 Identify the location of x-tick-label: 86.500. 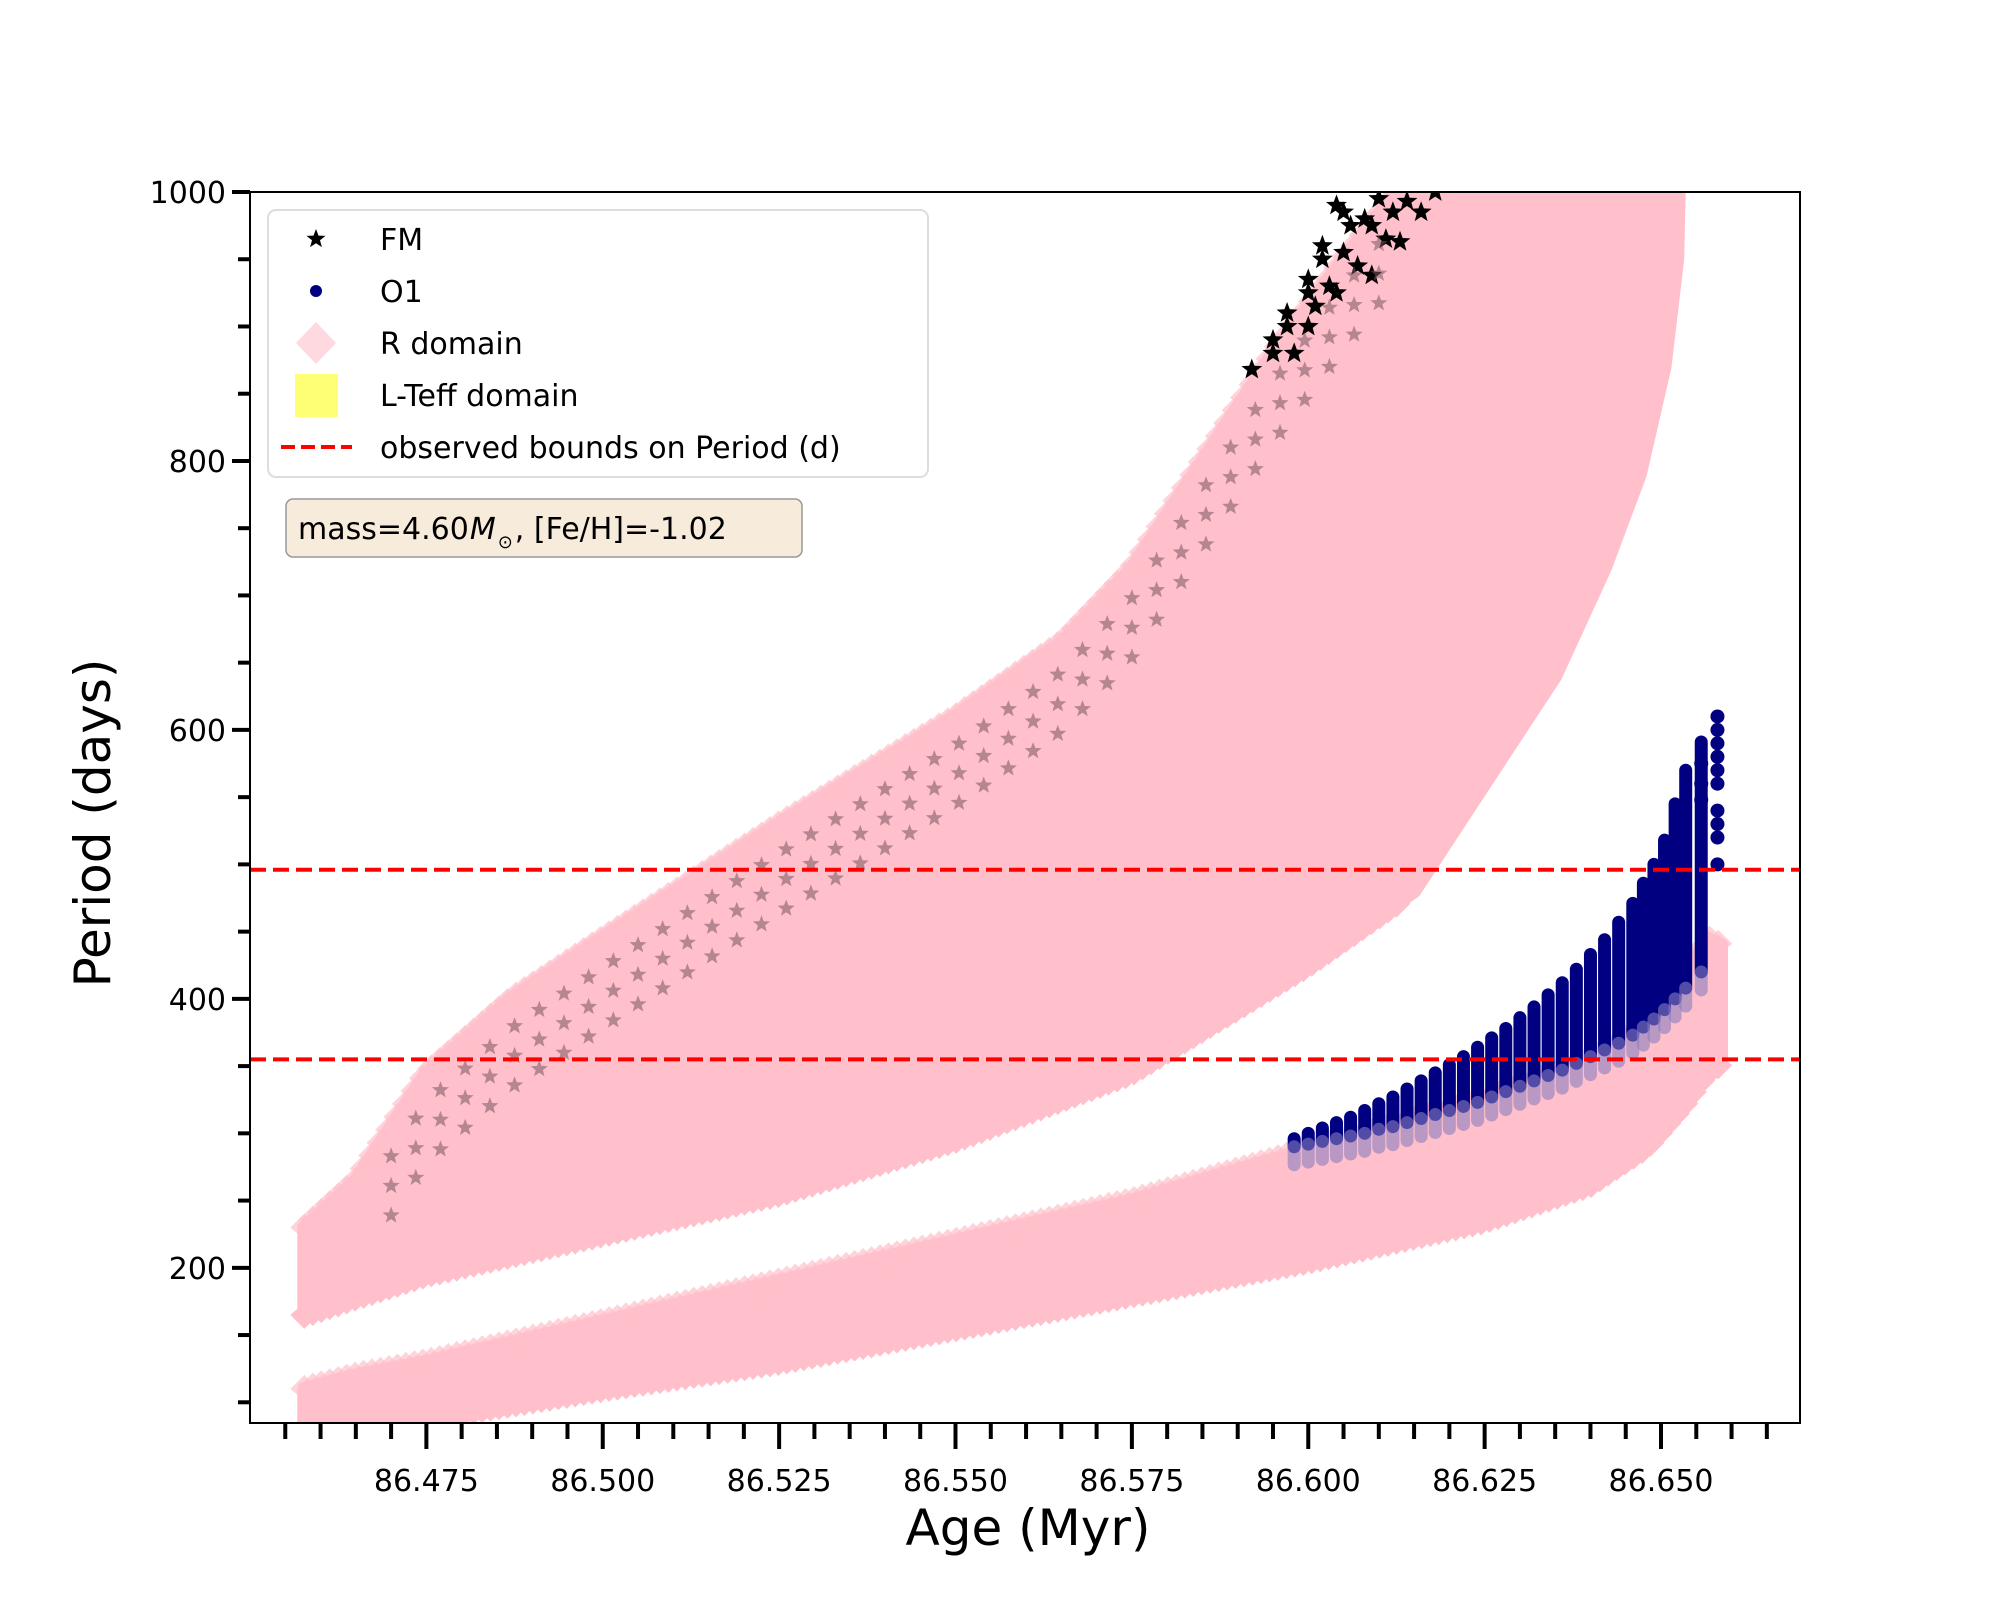
(602, 1481).